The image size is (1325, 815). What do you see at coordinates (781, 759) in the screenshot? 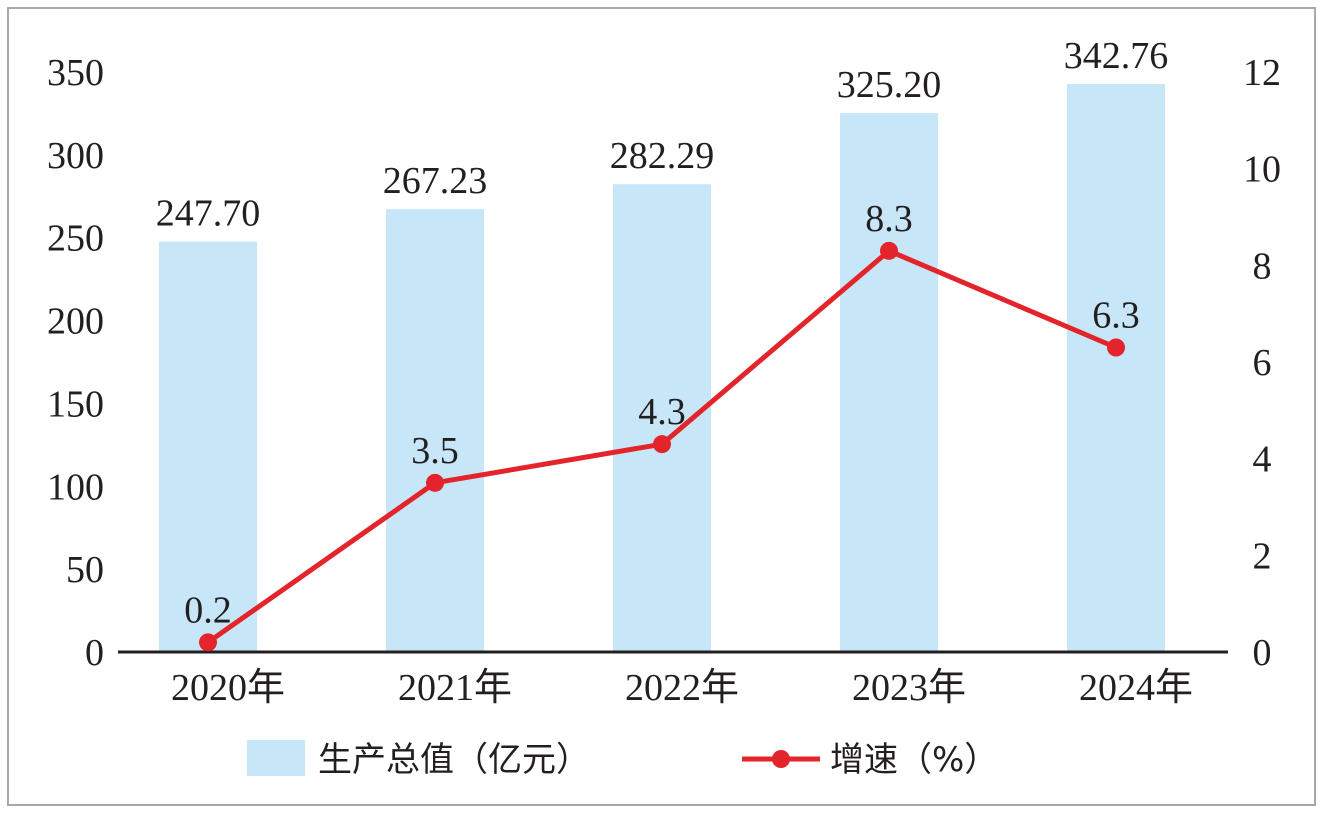
I see `legend-line-marker` at bounding box center [781, 759].